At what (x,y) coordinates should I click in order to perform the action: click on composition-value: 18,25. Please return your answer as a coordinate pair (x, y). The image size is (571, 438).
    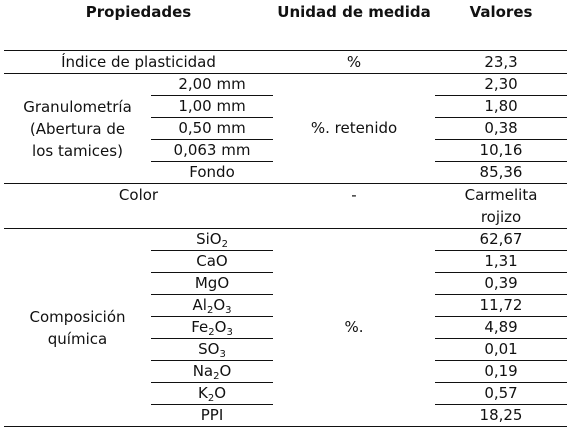
    Looking at the image, I should click on (501, 415).